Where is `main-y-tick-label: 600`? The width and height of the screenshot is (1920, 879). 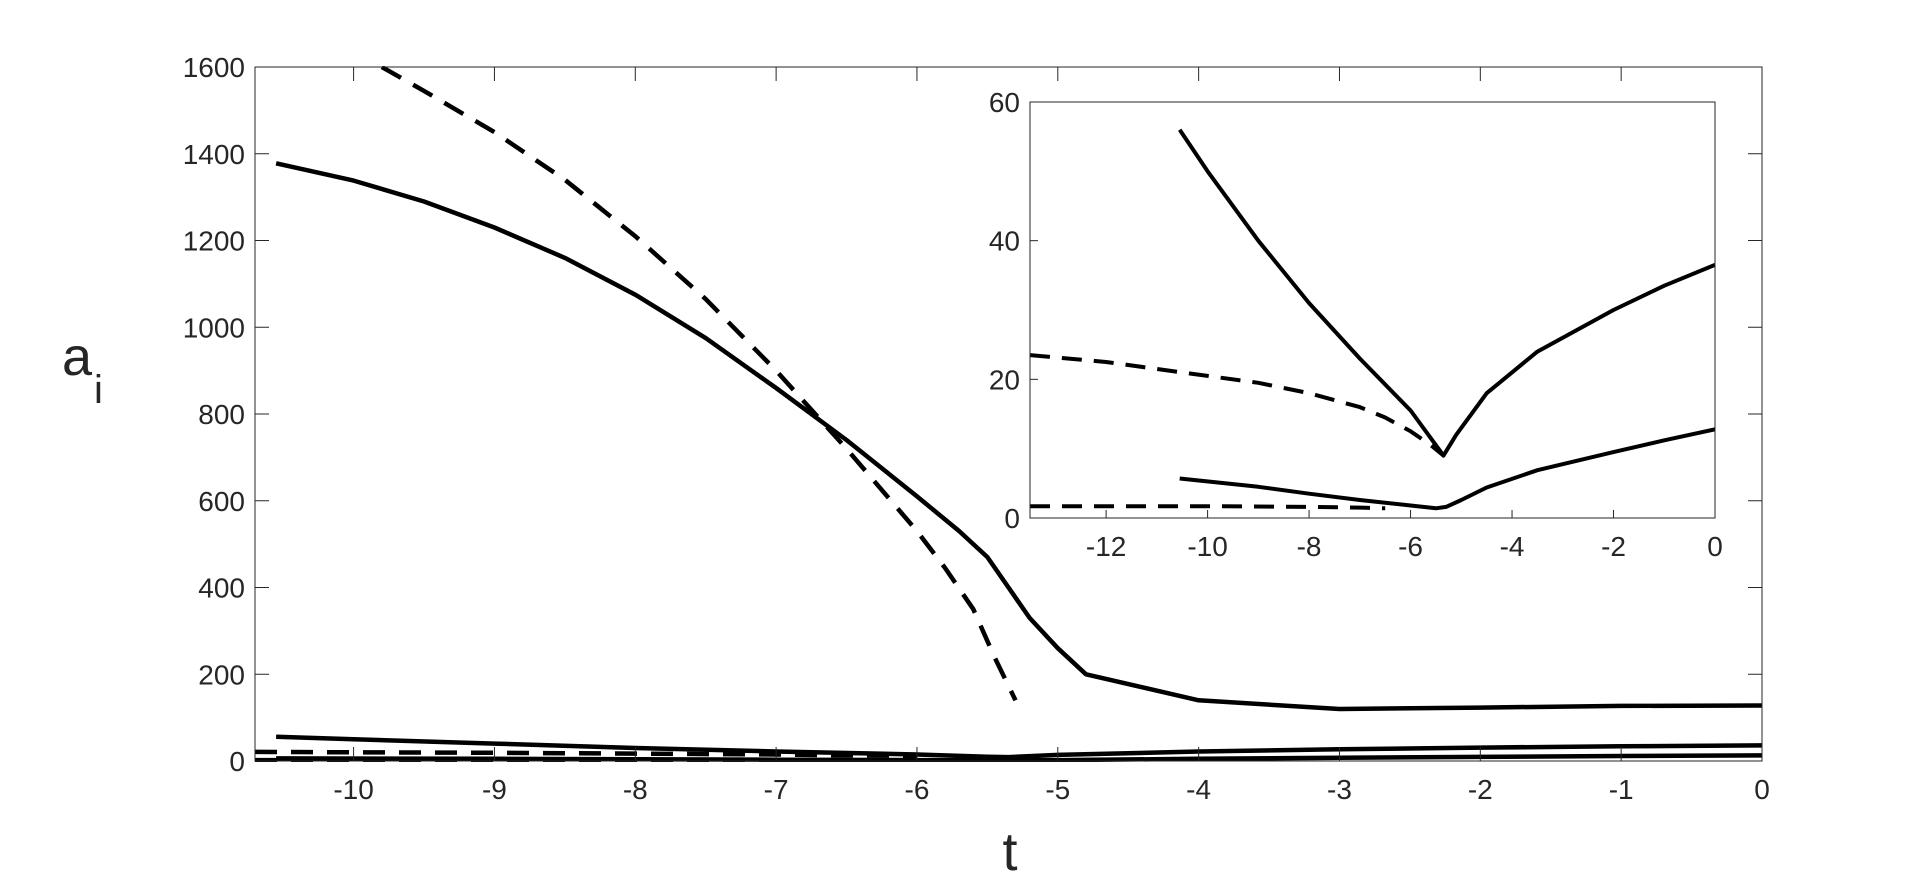 main-y-tick-label: 600 is located at coordinates (221, 501).